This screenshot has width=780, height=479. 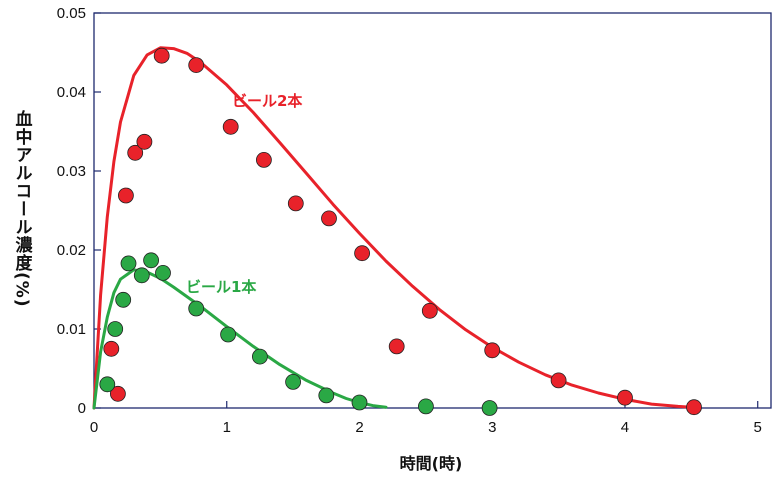 I want to click on series-label-beer-1: ビール1本, so click(x=221, y=287).